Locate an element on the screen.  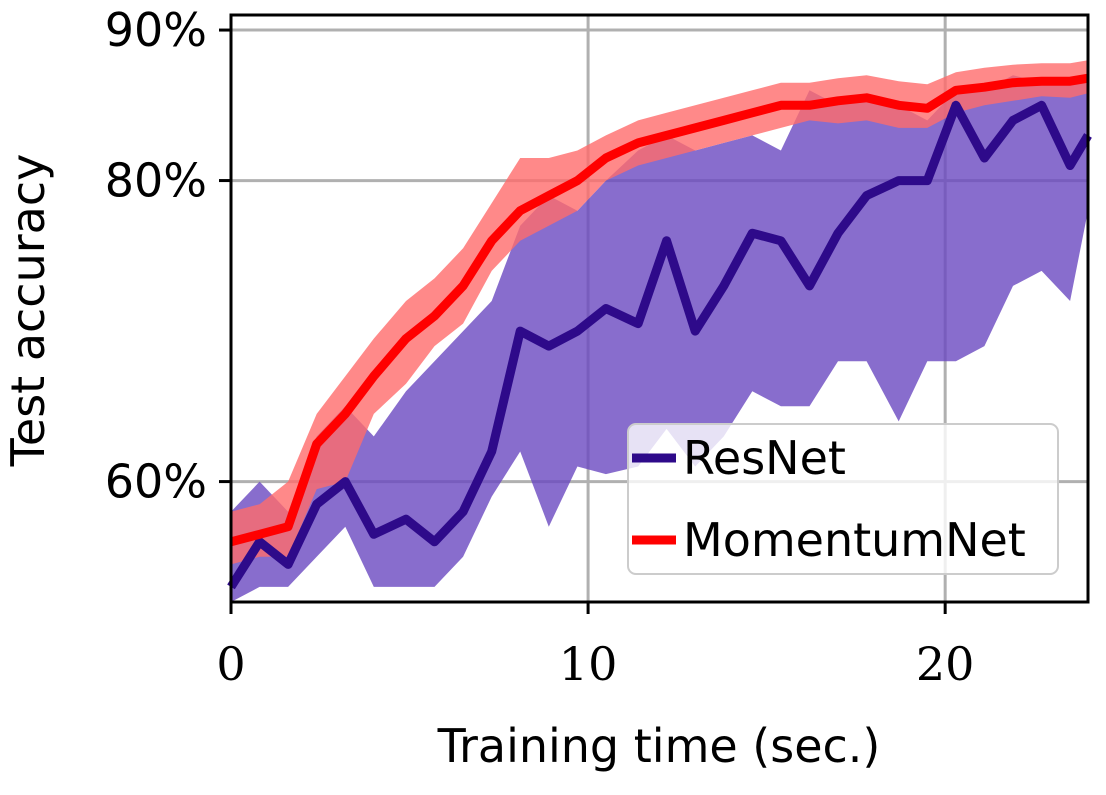
x-tick-label: 10 is located at coordinates (588, 664).